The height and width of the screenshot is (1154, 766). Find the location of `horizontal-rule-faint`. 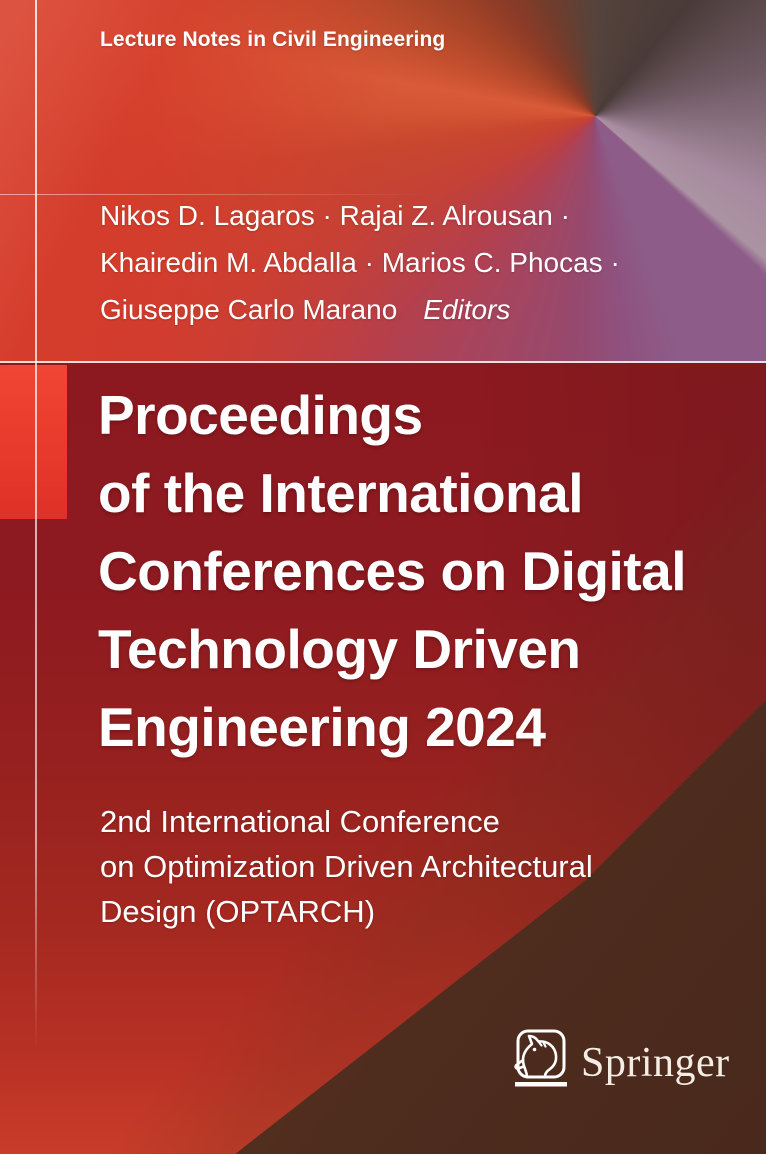

horizontal-rule-faint is located at coordinates (215, 194).